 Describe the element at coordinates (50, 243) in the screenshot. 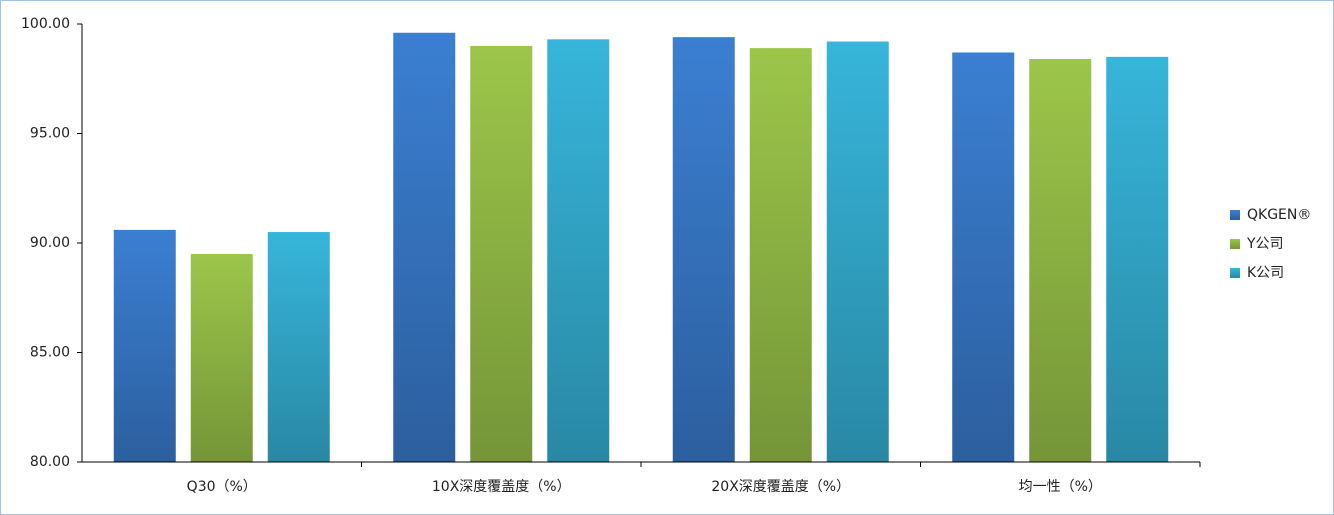

I see `y-tick-label: 90.00` at that location.